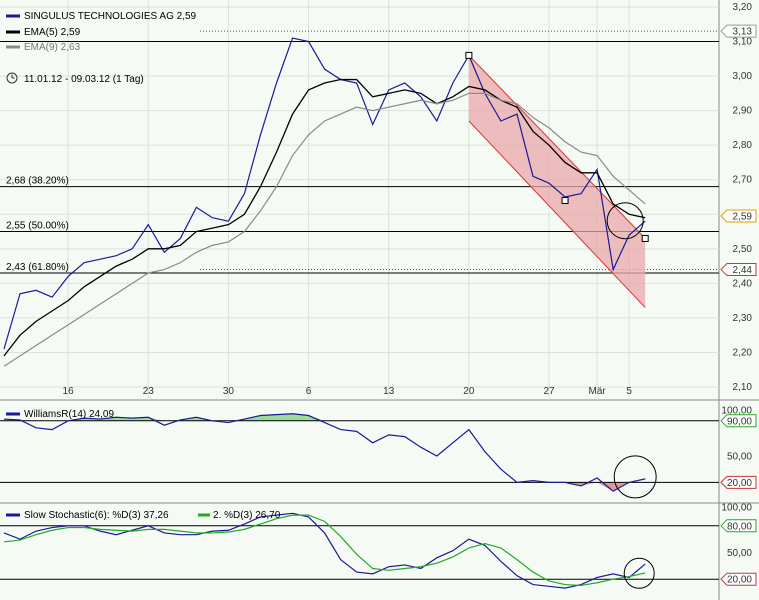 The width and height of the screenshot is (759, 600). I want to click on williams-y-tick-label: 90,00, so click(739, 421).